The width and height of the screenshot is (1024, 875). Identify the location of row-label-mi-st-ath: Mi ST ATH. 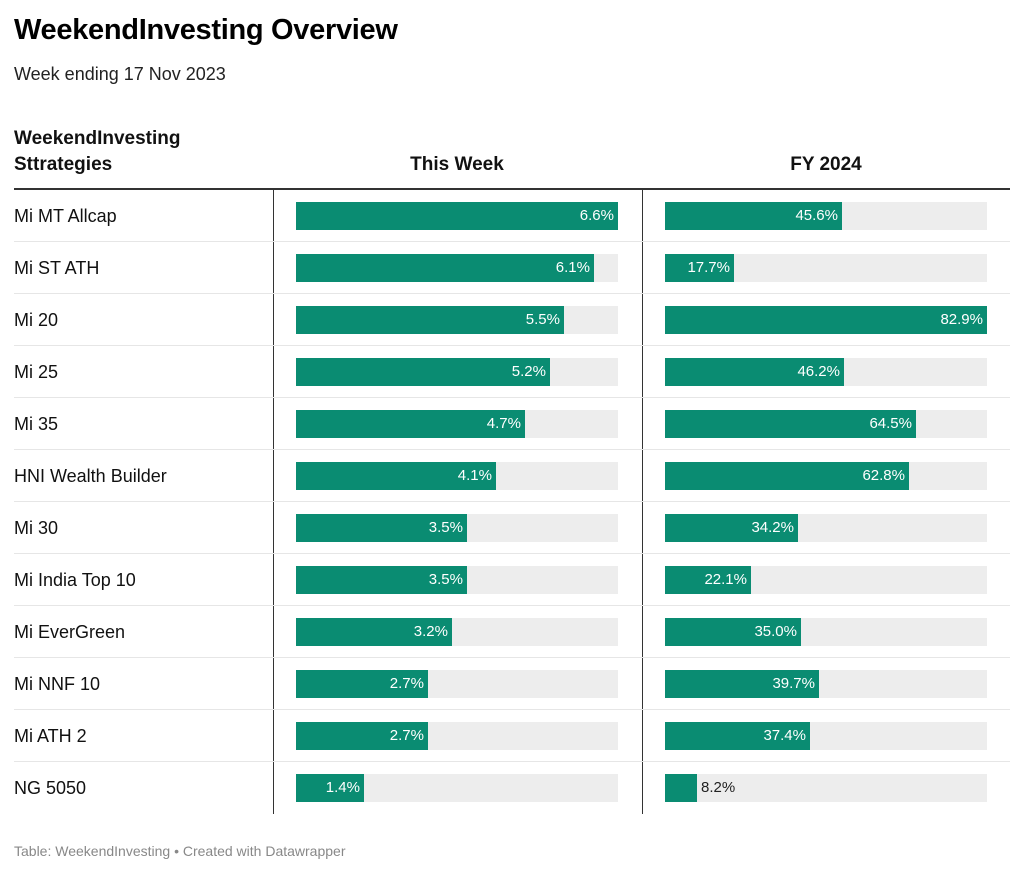
(57, 268).